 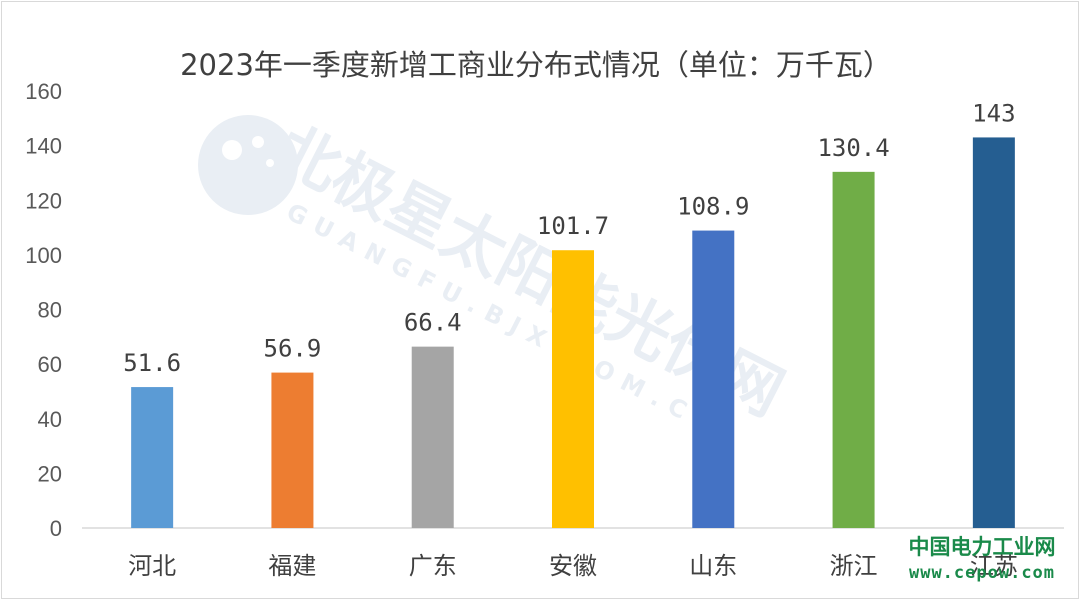 What do you see at coordinates (50, 419) in the screenshot?
I see `y-tick-label: 40` at bounding box center [50, 419].